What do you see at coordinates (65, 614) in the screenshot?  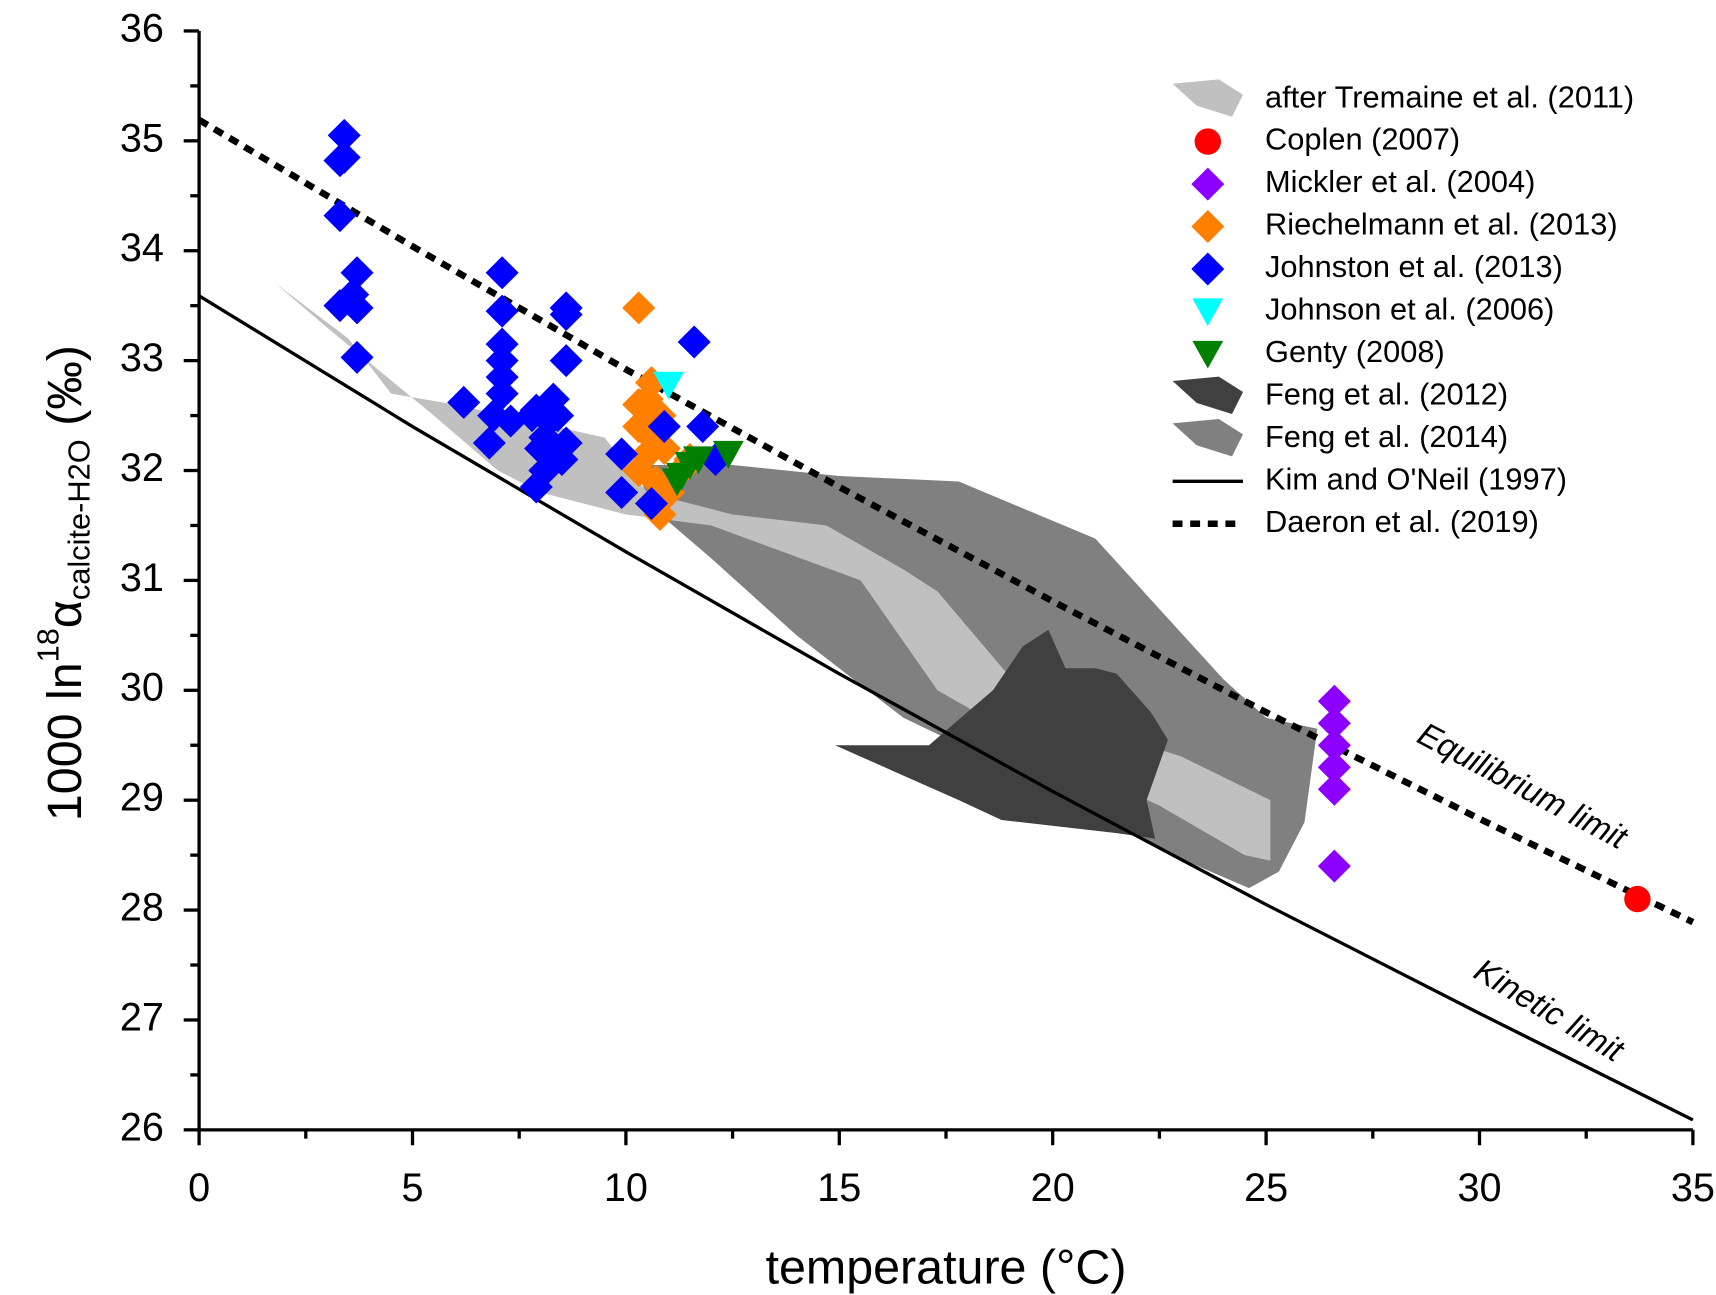 I see `y-label-part: α` at bounding box center [65, 614].